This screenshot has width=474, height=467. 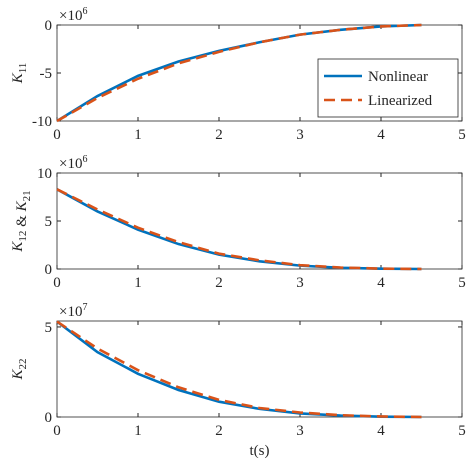 I want to click on legend-label: Nonlinear, so click(x=398, y=77).